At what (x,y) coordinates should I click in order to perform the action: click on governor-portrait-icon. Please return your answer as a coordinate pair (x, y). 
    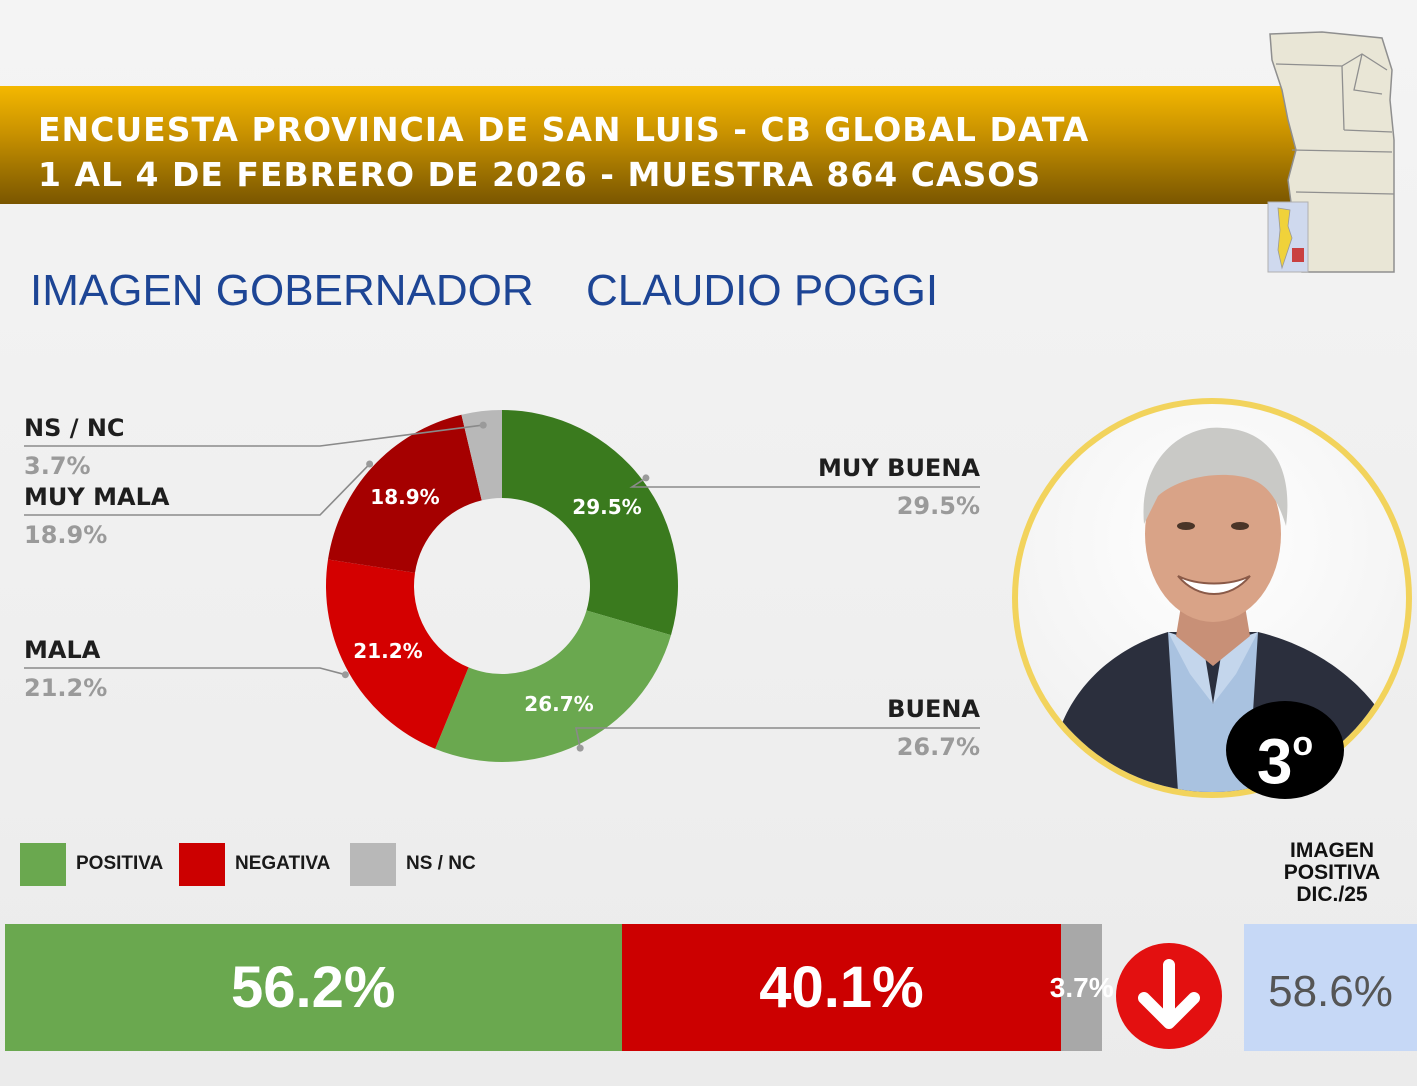
    Looking at the image, I should click on (1212, 598).